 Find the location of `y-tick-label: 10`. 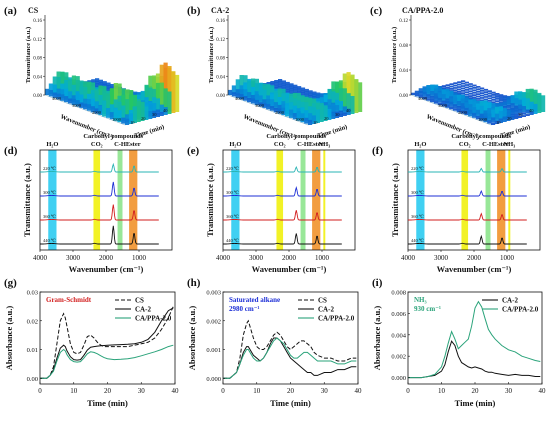

y-tick-label: 10 is located at coordinates (315, 122).